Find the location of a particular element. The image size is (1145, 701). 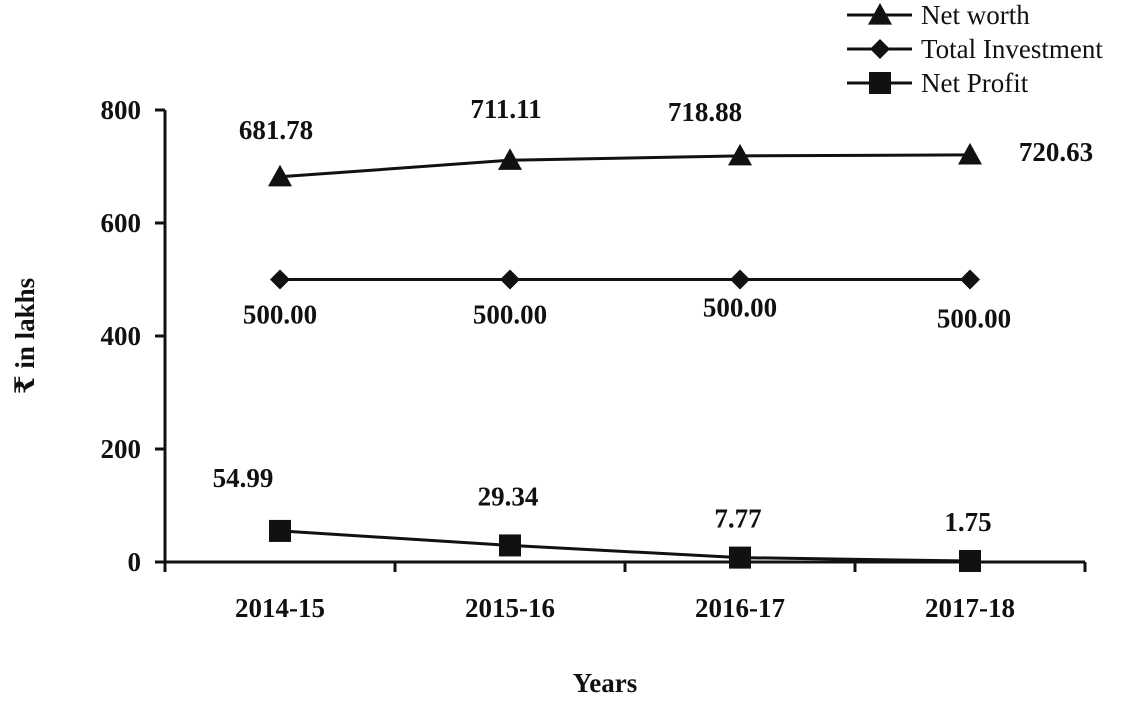

legend-item: Total Investment is located at coordinates (975, 49).